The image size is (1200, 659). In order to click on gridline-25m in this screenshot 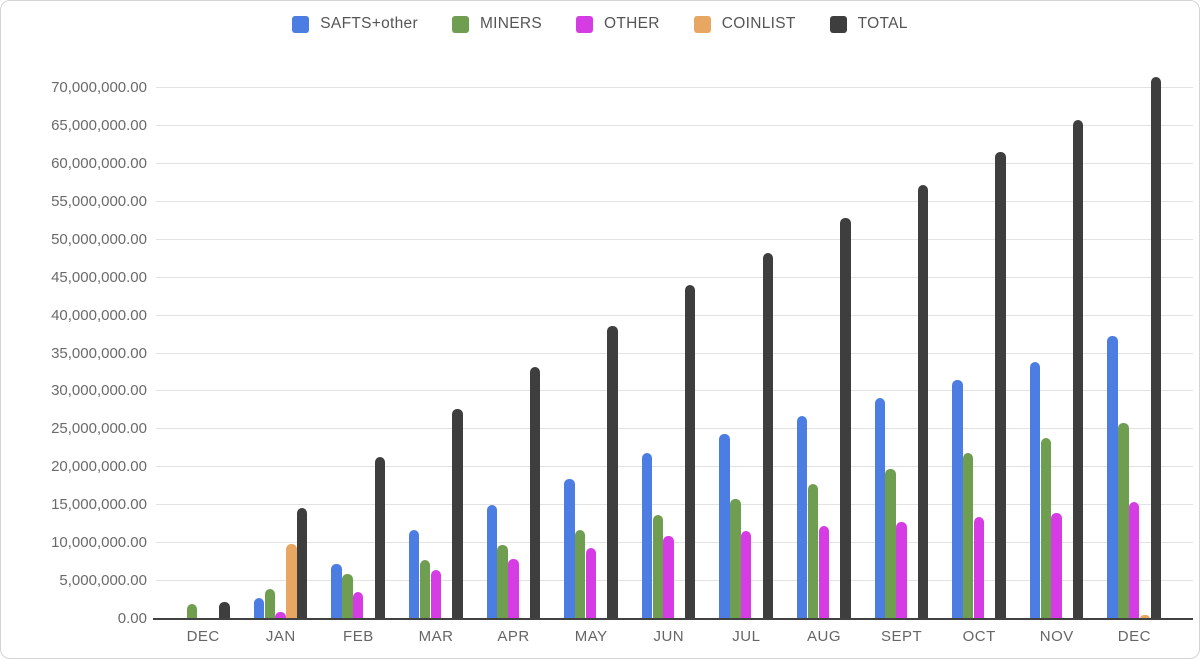, I will do `click(674, 429)`.